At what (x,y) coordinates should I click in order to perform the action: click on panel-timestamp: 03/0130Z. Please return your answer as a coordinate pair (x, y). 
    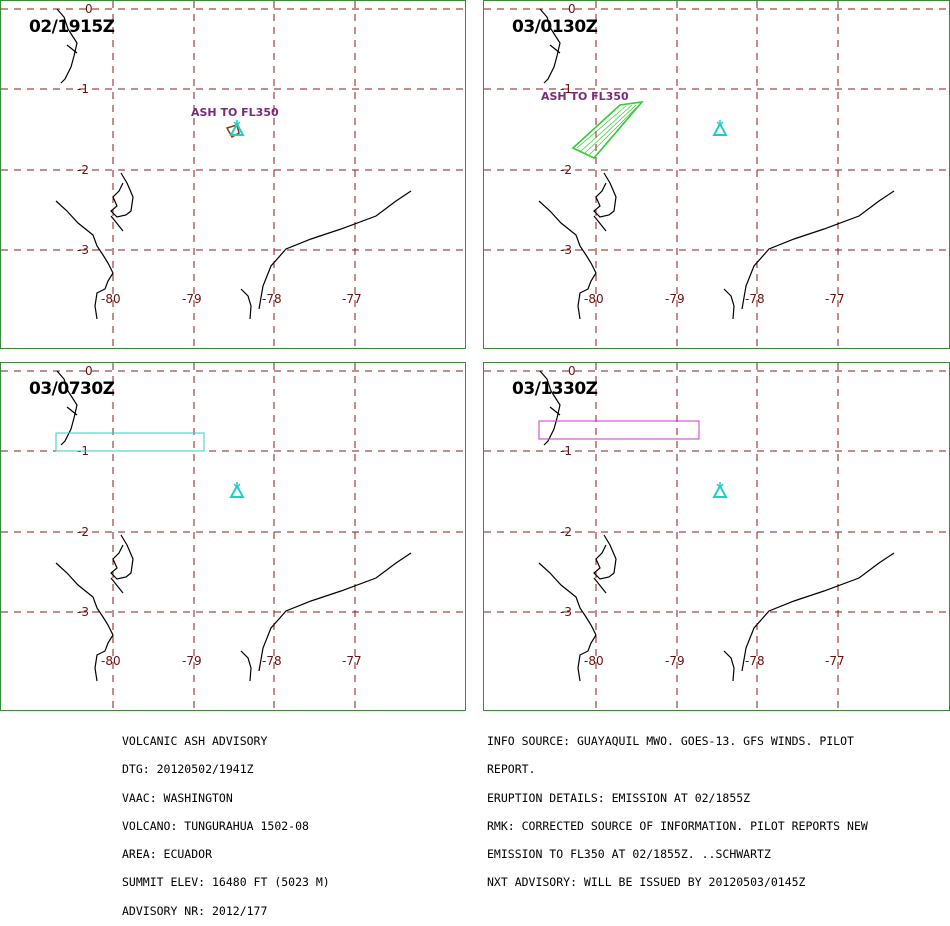
    Looking at the image, I should click on (555, 27).